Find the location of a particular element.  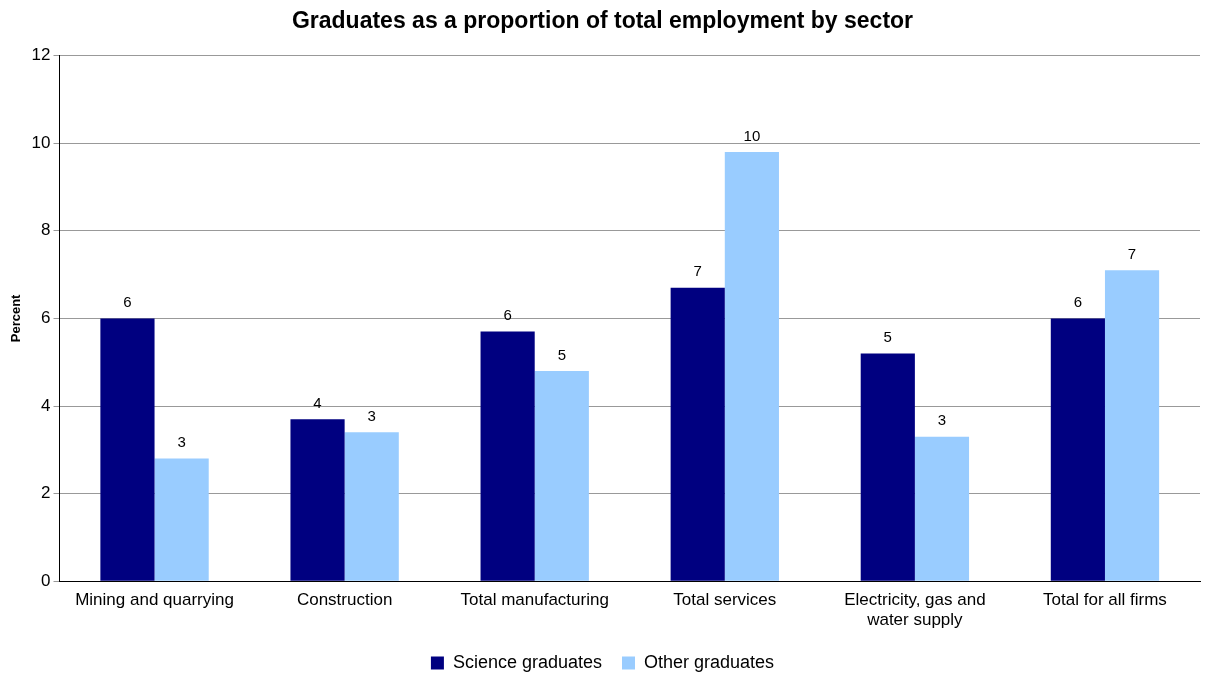

x-tick-label: Mining and quarrying is located at coordinates (154, 600).